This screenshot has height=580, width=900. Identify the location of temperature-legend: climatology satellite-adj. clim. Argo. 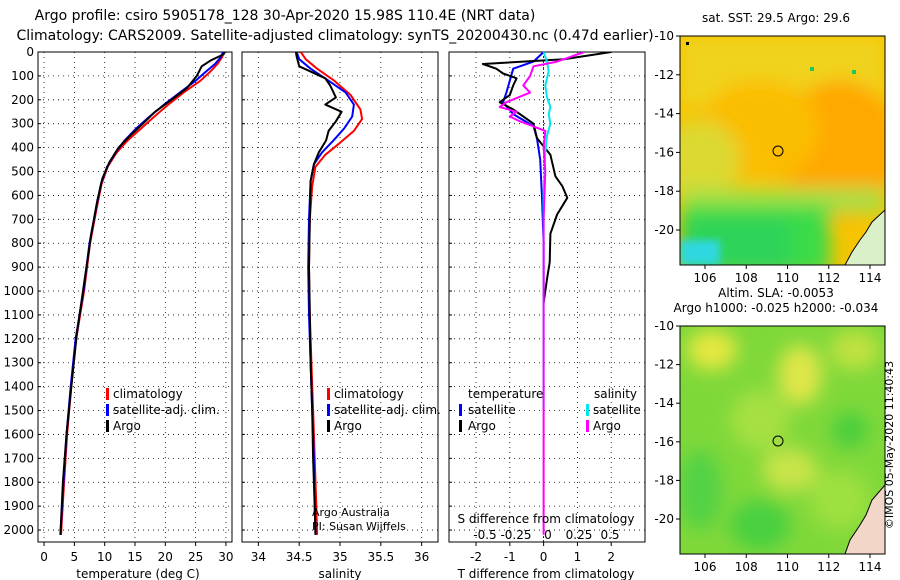
(163, 410).